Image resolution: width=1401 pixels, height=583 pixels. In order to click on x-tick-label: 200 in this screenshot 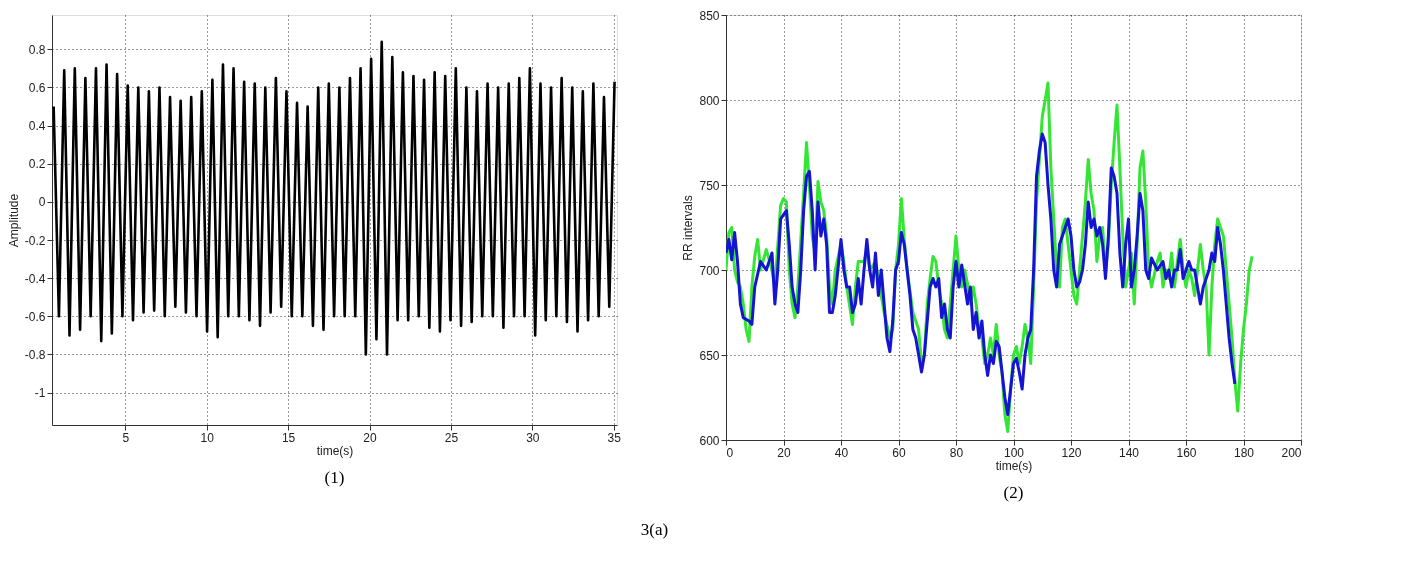, I will do `click(1291, 452)`.